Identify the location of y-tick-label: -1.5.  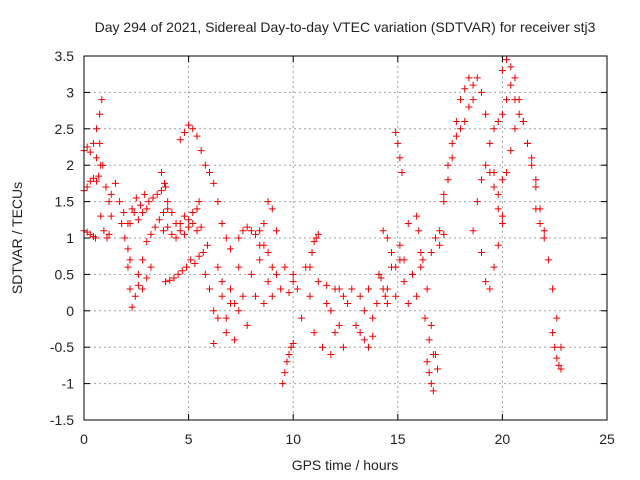
(62, 420).